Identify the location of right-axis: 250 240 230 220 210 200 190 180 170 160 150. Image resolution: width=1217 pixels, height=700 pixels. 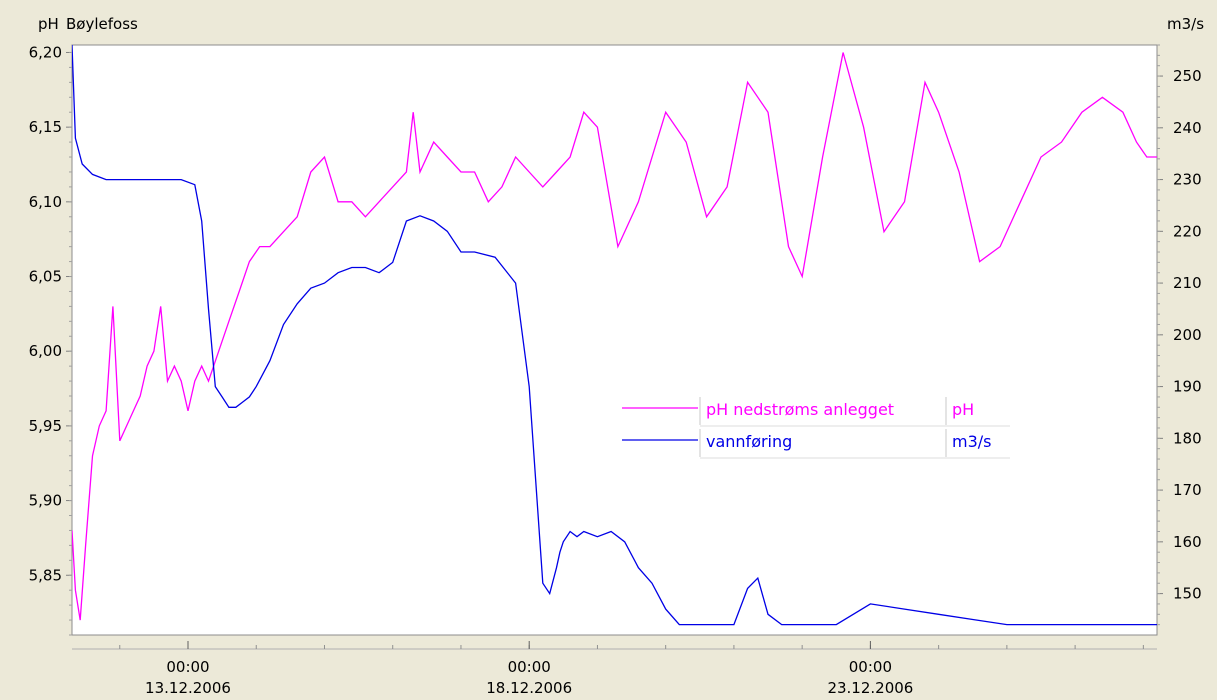
(1179, 335).